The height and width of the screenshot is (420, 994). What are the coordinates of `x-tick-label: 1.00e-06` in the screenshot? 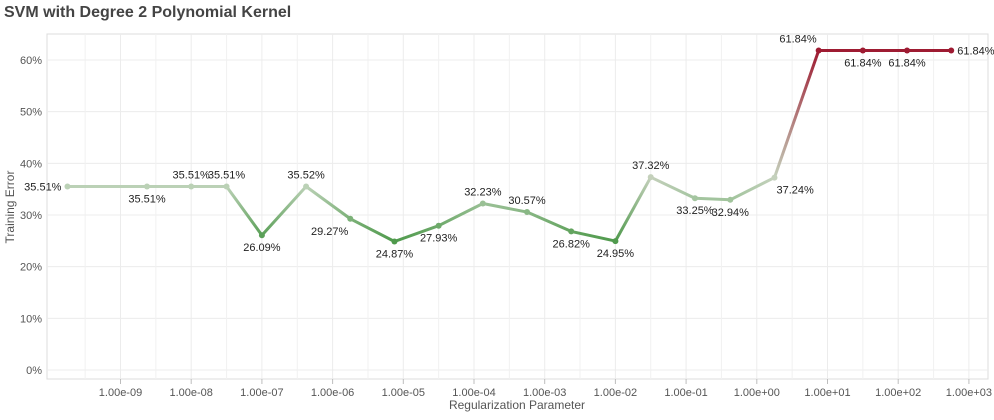 It's located at (332, 393).